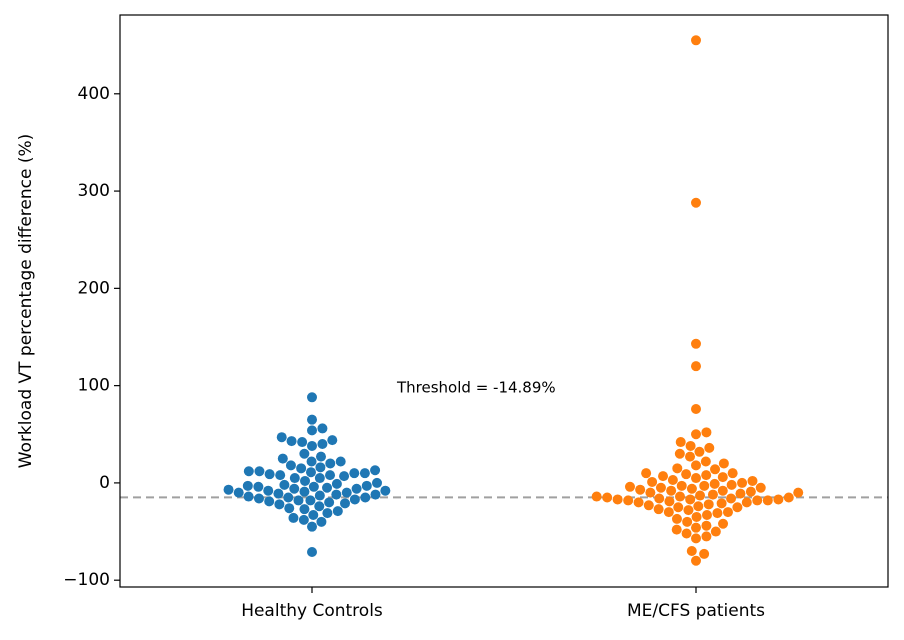  I want to click on y-axis-label: Workload VT percentage difference (%), so click(26, 301).